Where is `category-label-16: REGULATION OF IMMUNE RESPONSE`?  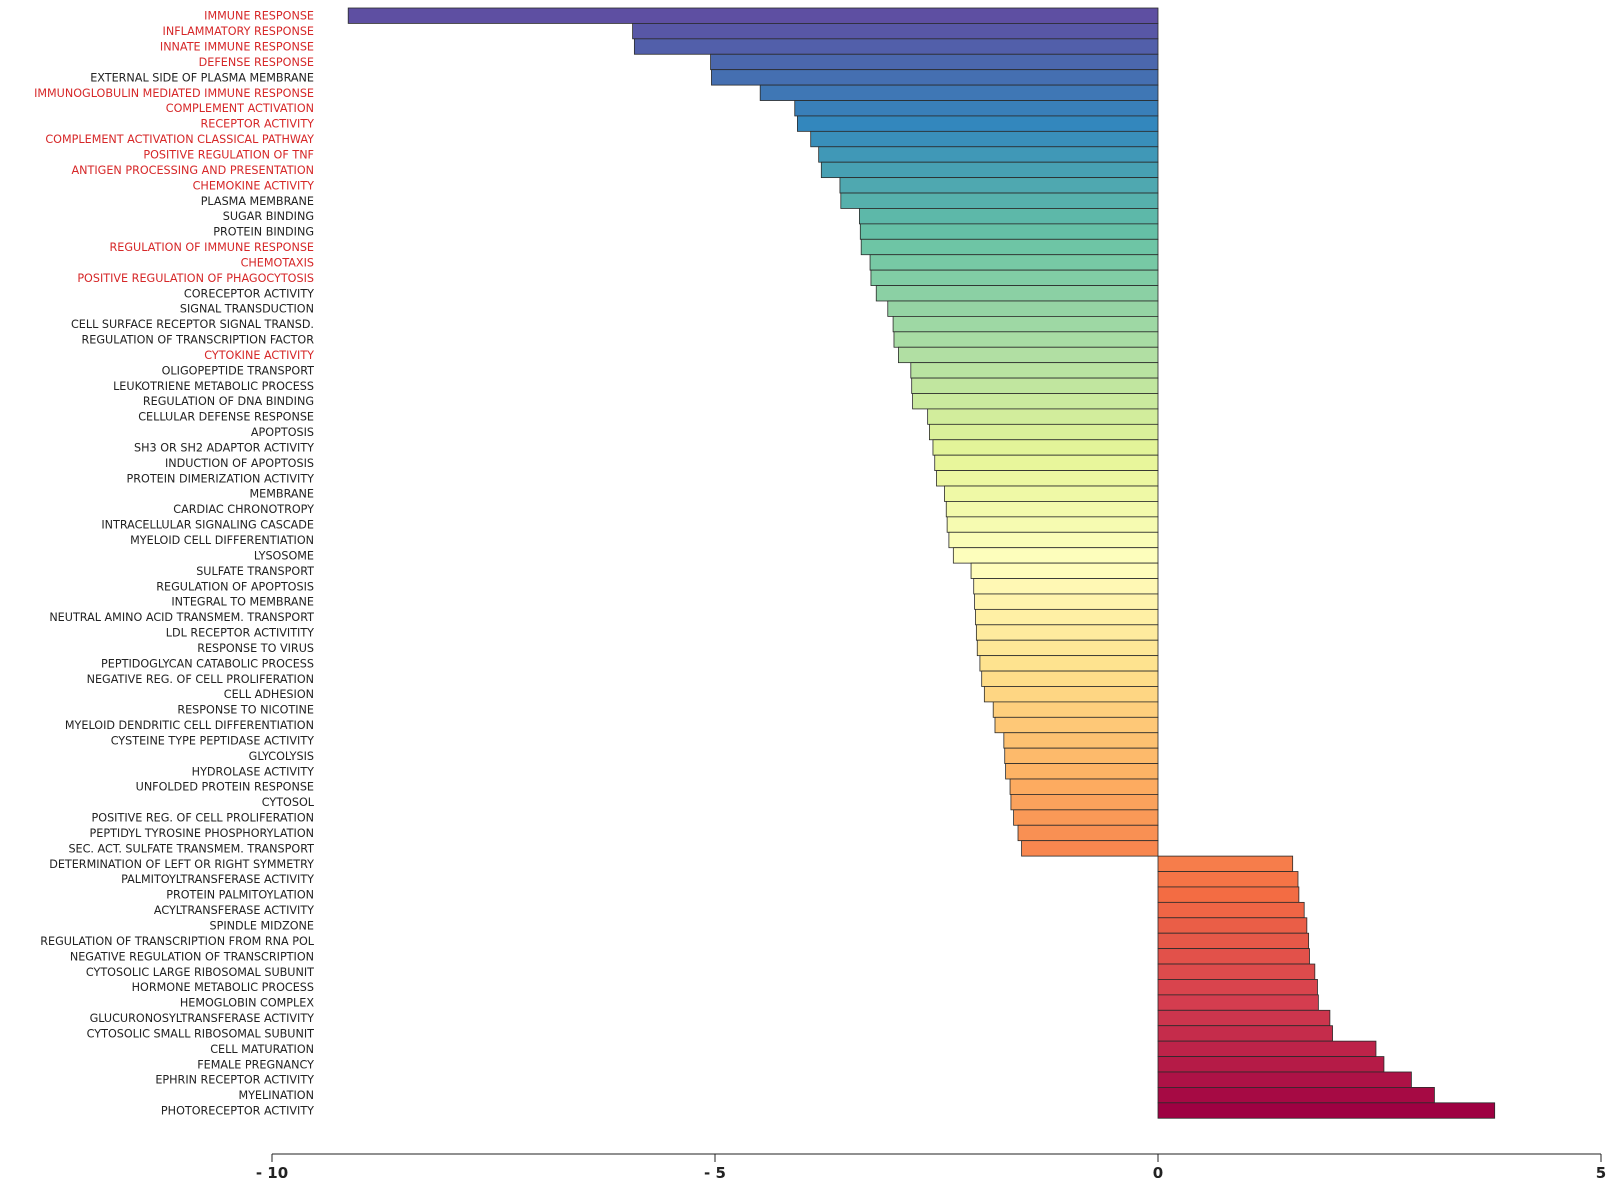
category-label-16: REGULATION OF IMMUNE RESPONSE is located at coordinates (212, 247).